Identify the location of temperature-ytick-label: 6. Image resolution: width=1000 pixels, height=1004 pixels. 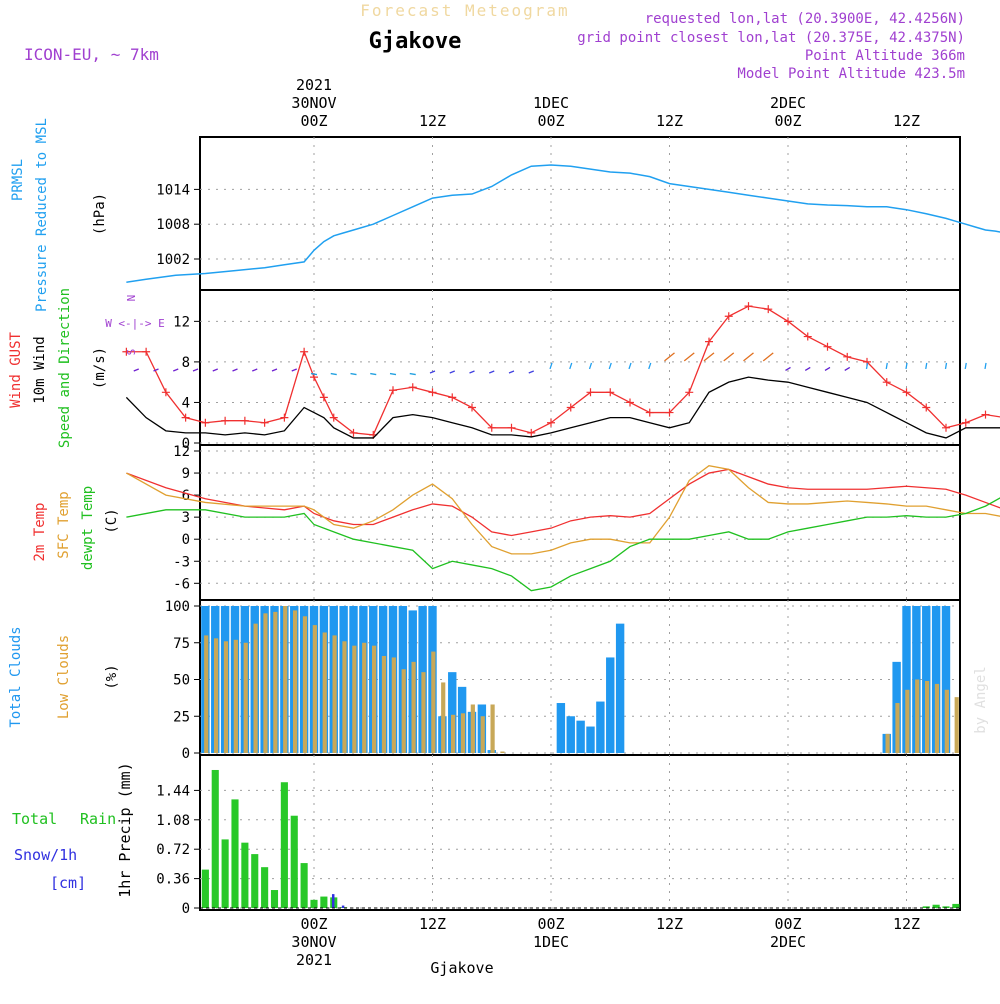
(186, 496).